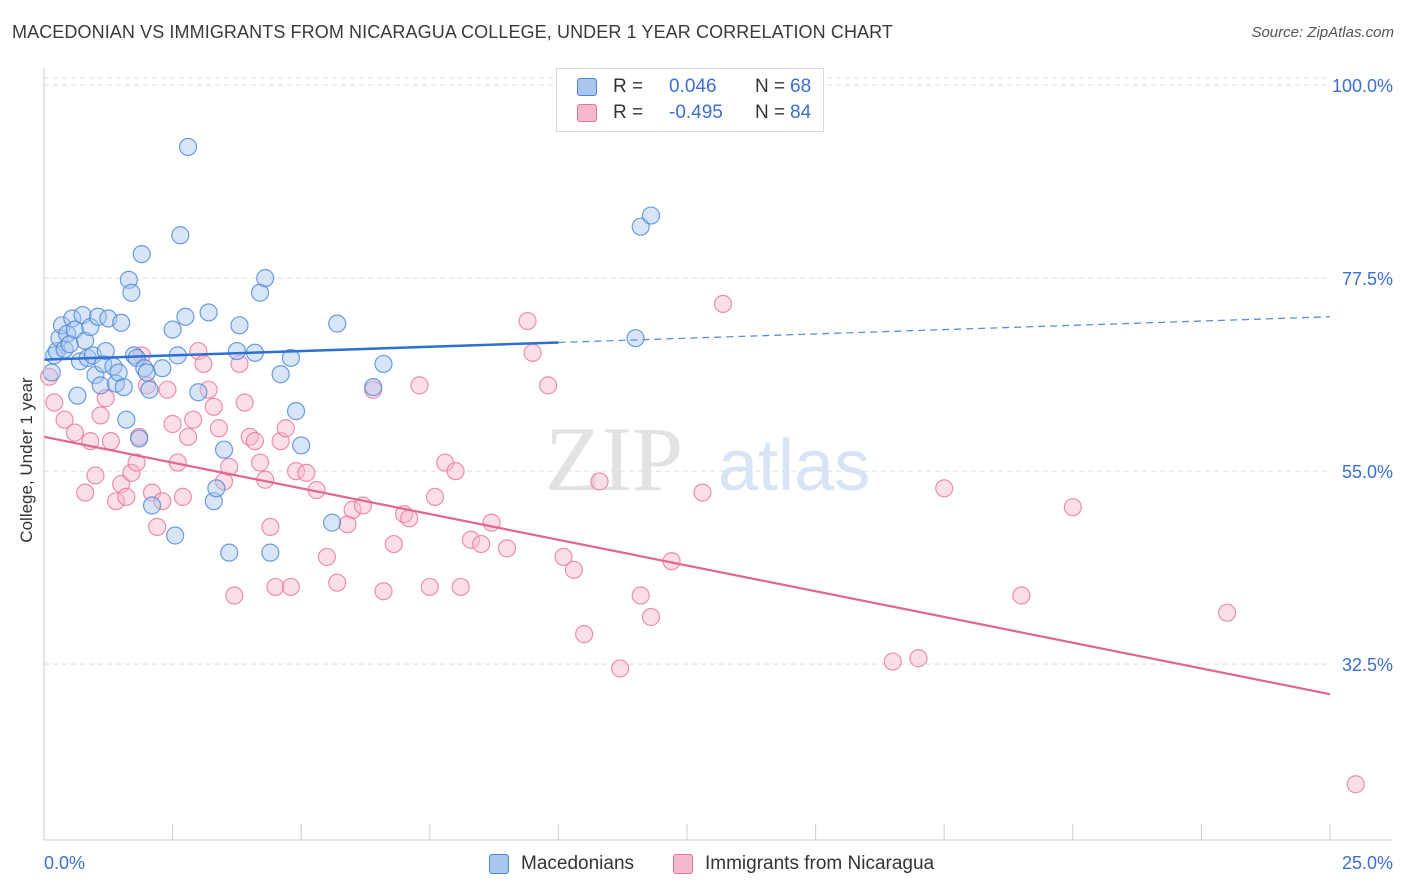 The height and width of the screenshot is (892, 1406). Describe the element at coordinates (26, 460) in the screenshot. I see `y-axis-label: College, Under 1 year` at that location.